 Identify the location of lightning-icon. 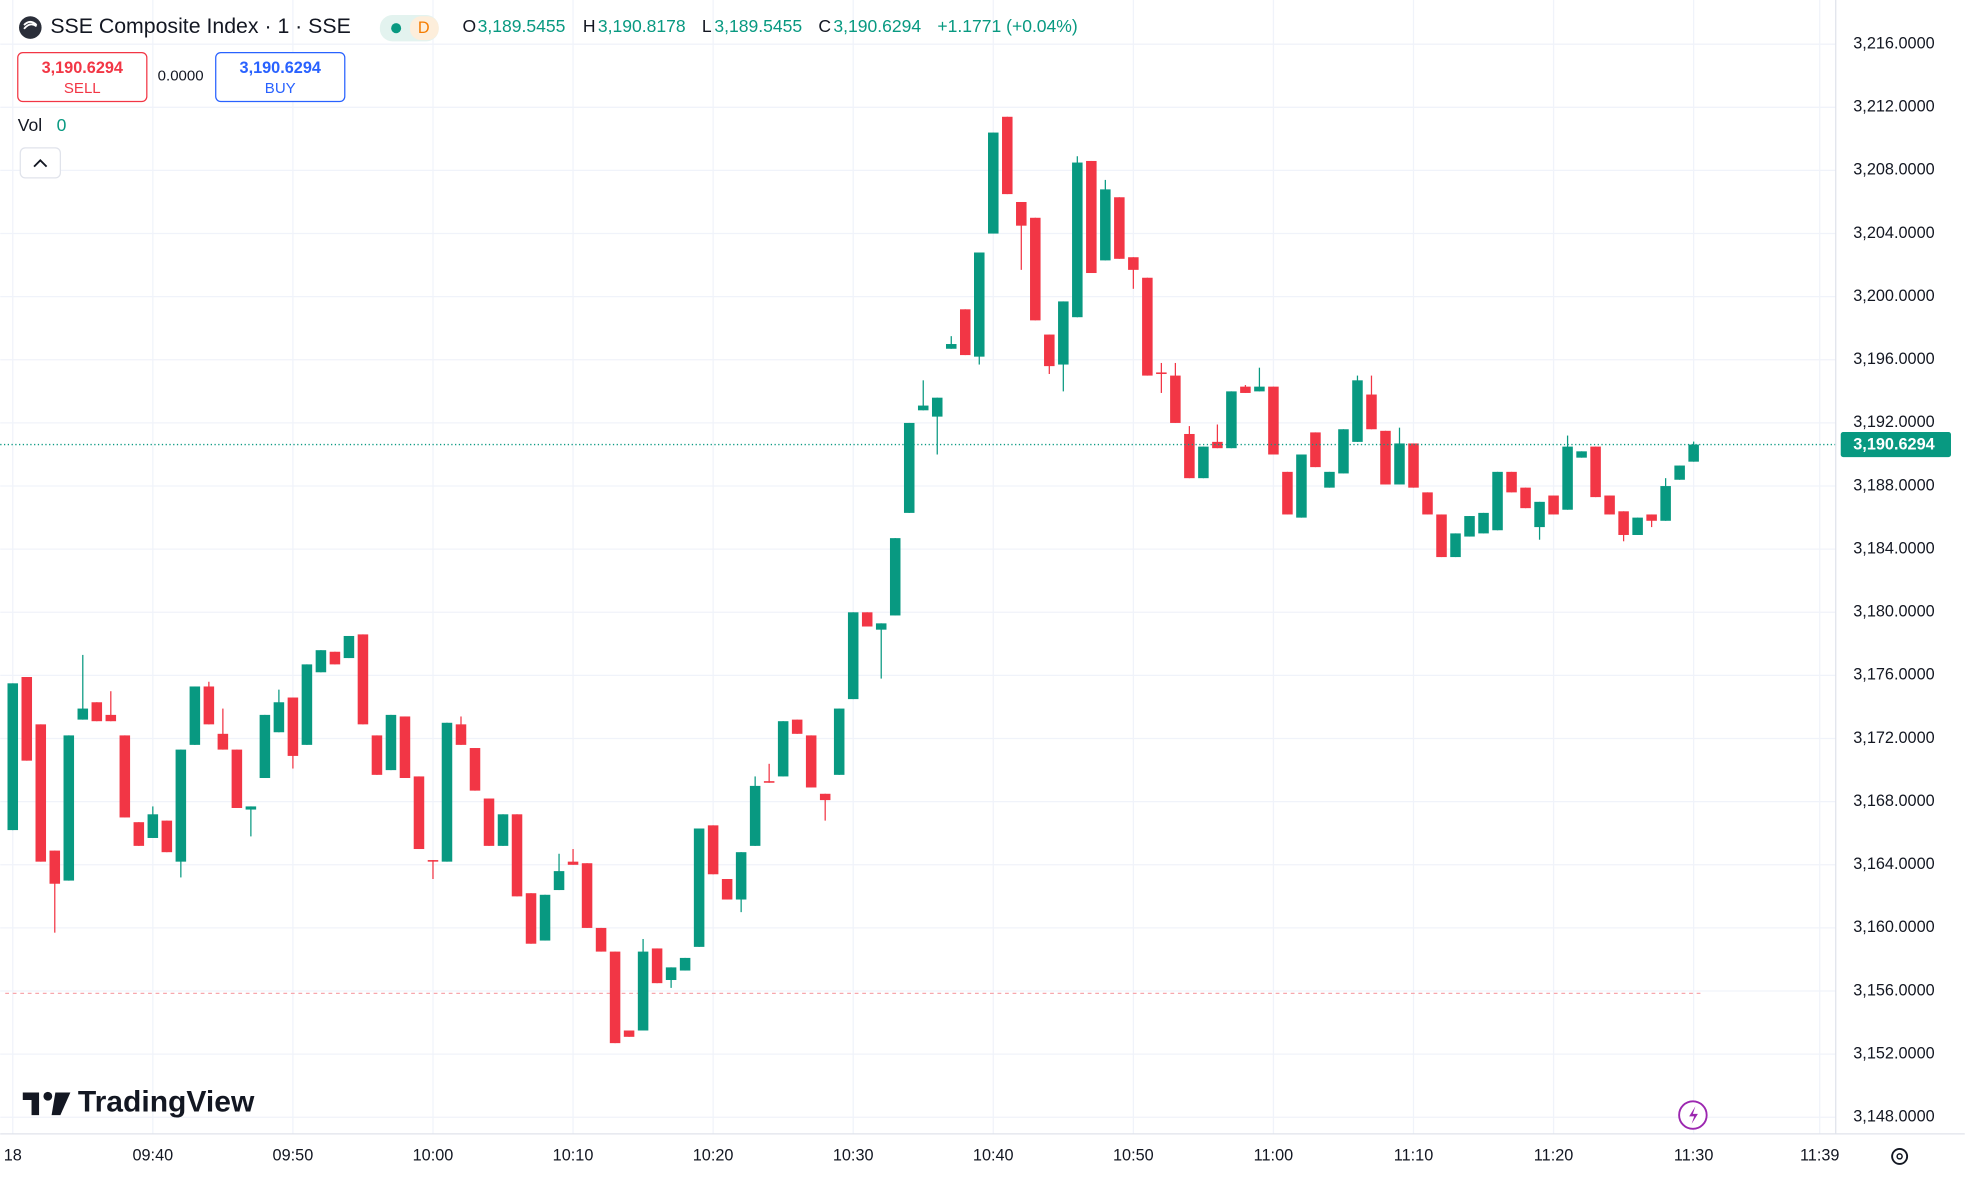
(1693, 1115).